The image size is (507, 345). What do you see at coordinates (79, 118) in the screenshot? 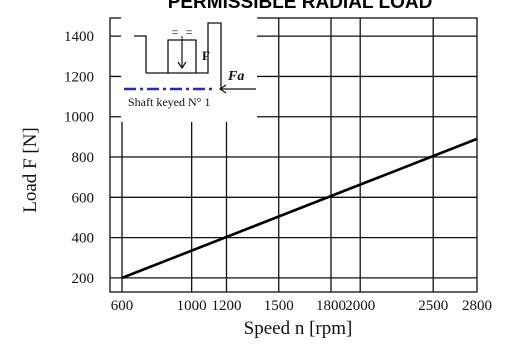
I see `y-tick-label: 1000` at bounding box center [79, 118].